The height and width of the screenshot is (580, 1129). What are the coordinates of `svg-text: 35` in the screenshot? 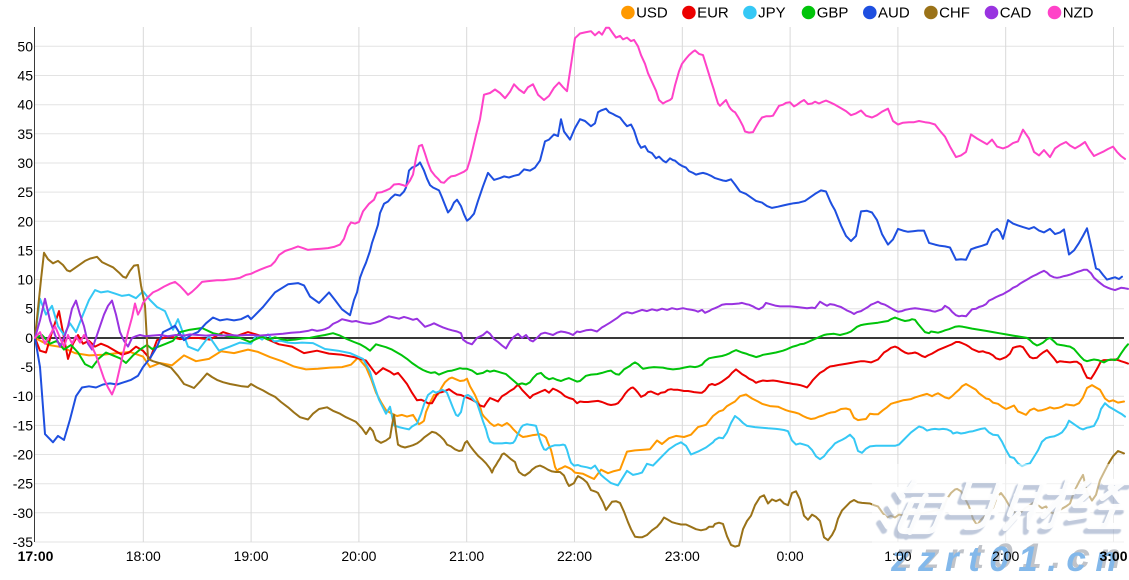 It's located at (25, 134).